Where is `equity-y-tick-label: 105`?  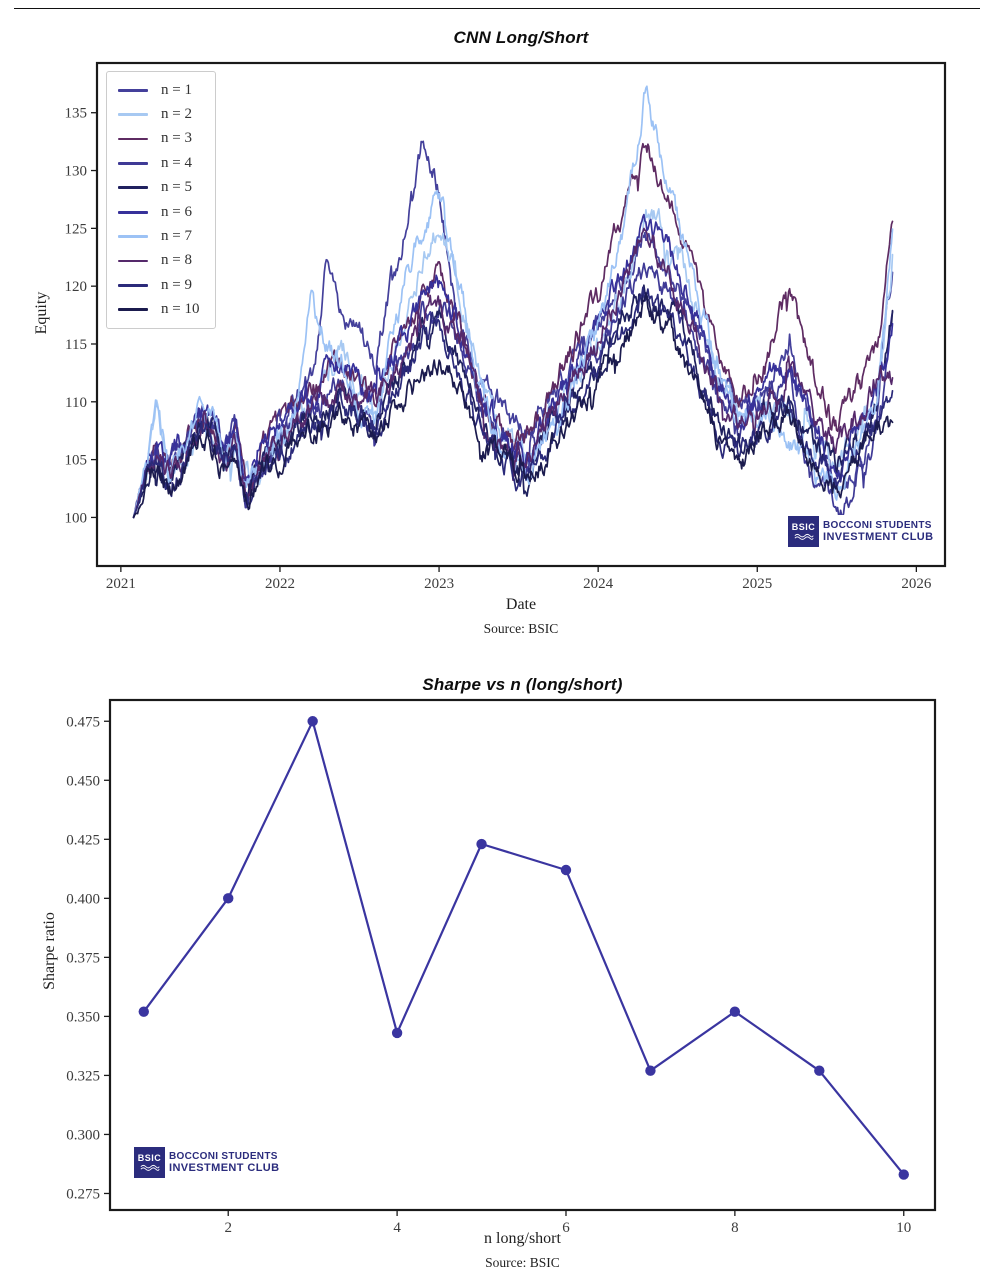 equity-y-tick-label: 105 is located at coordinates (76, 461).